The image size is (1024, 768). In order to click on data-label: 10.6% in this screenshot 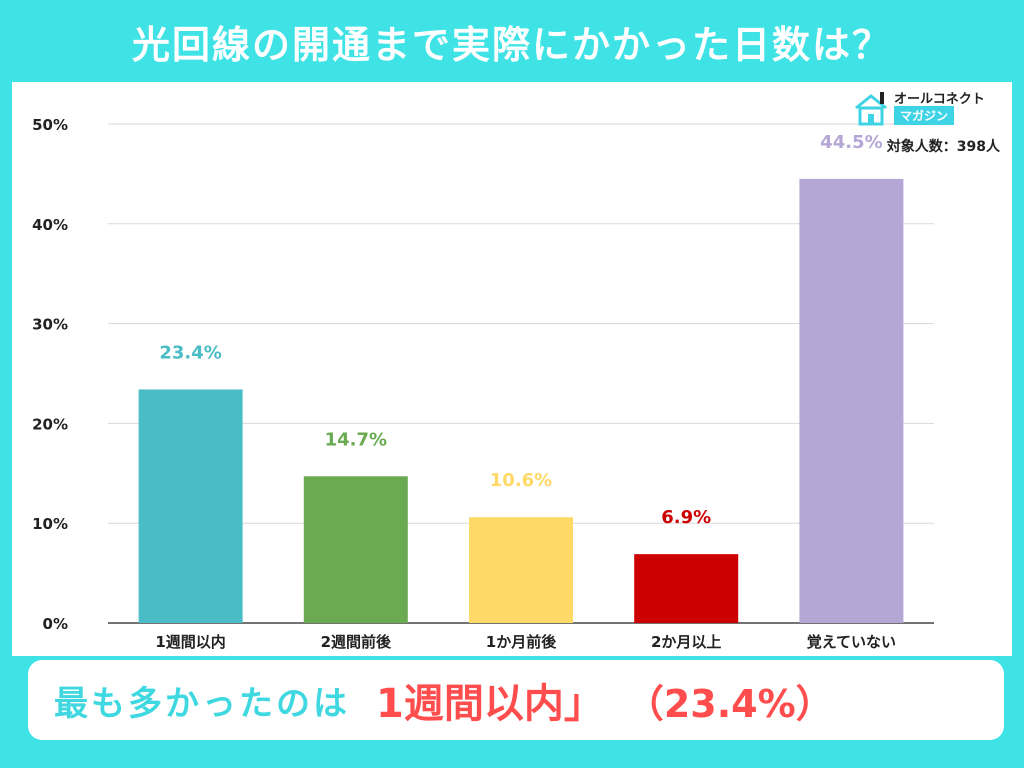, I will do `click(521, 480)`.